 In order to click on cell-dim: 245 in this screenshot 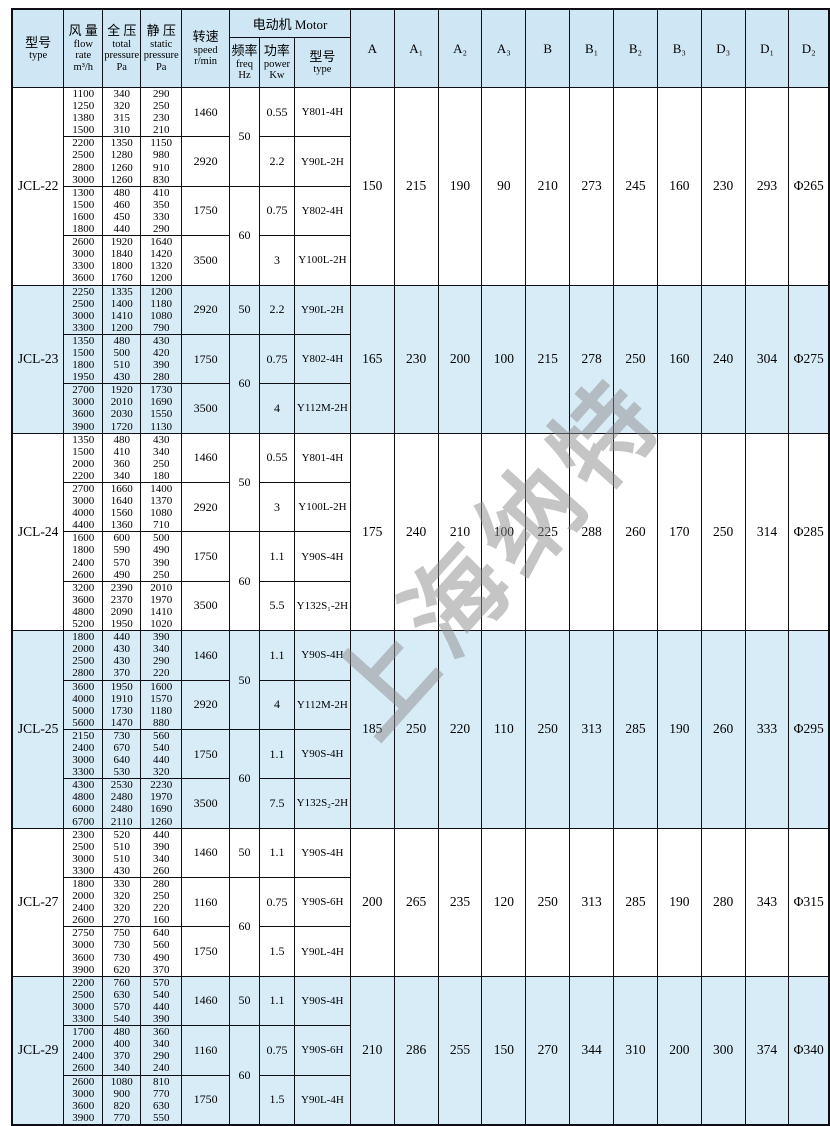, I will do `click(635, 186)`.